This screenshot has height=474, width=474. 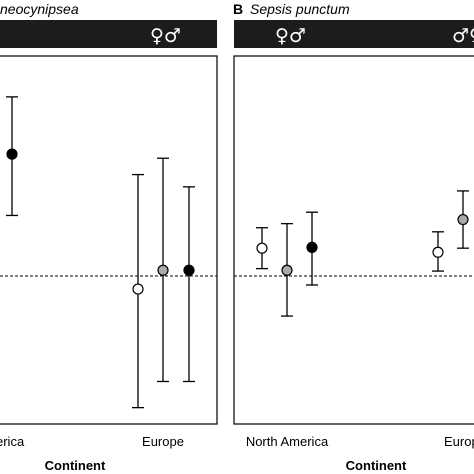 What do you see at coordinates (362, 253) in the screenshot?
I see `panel-b-marks` at bounding box center [362, 253].